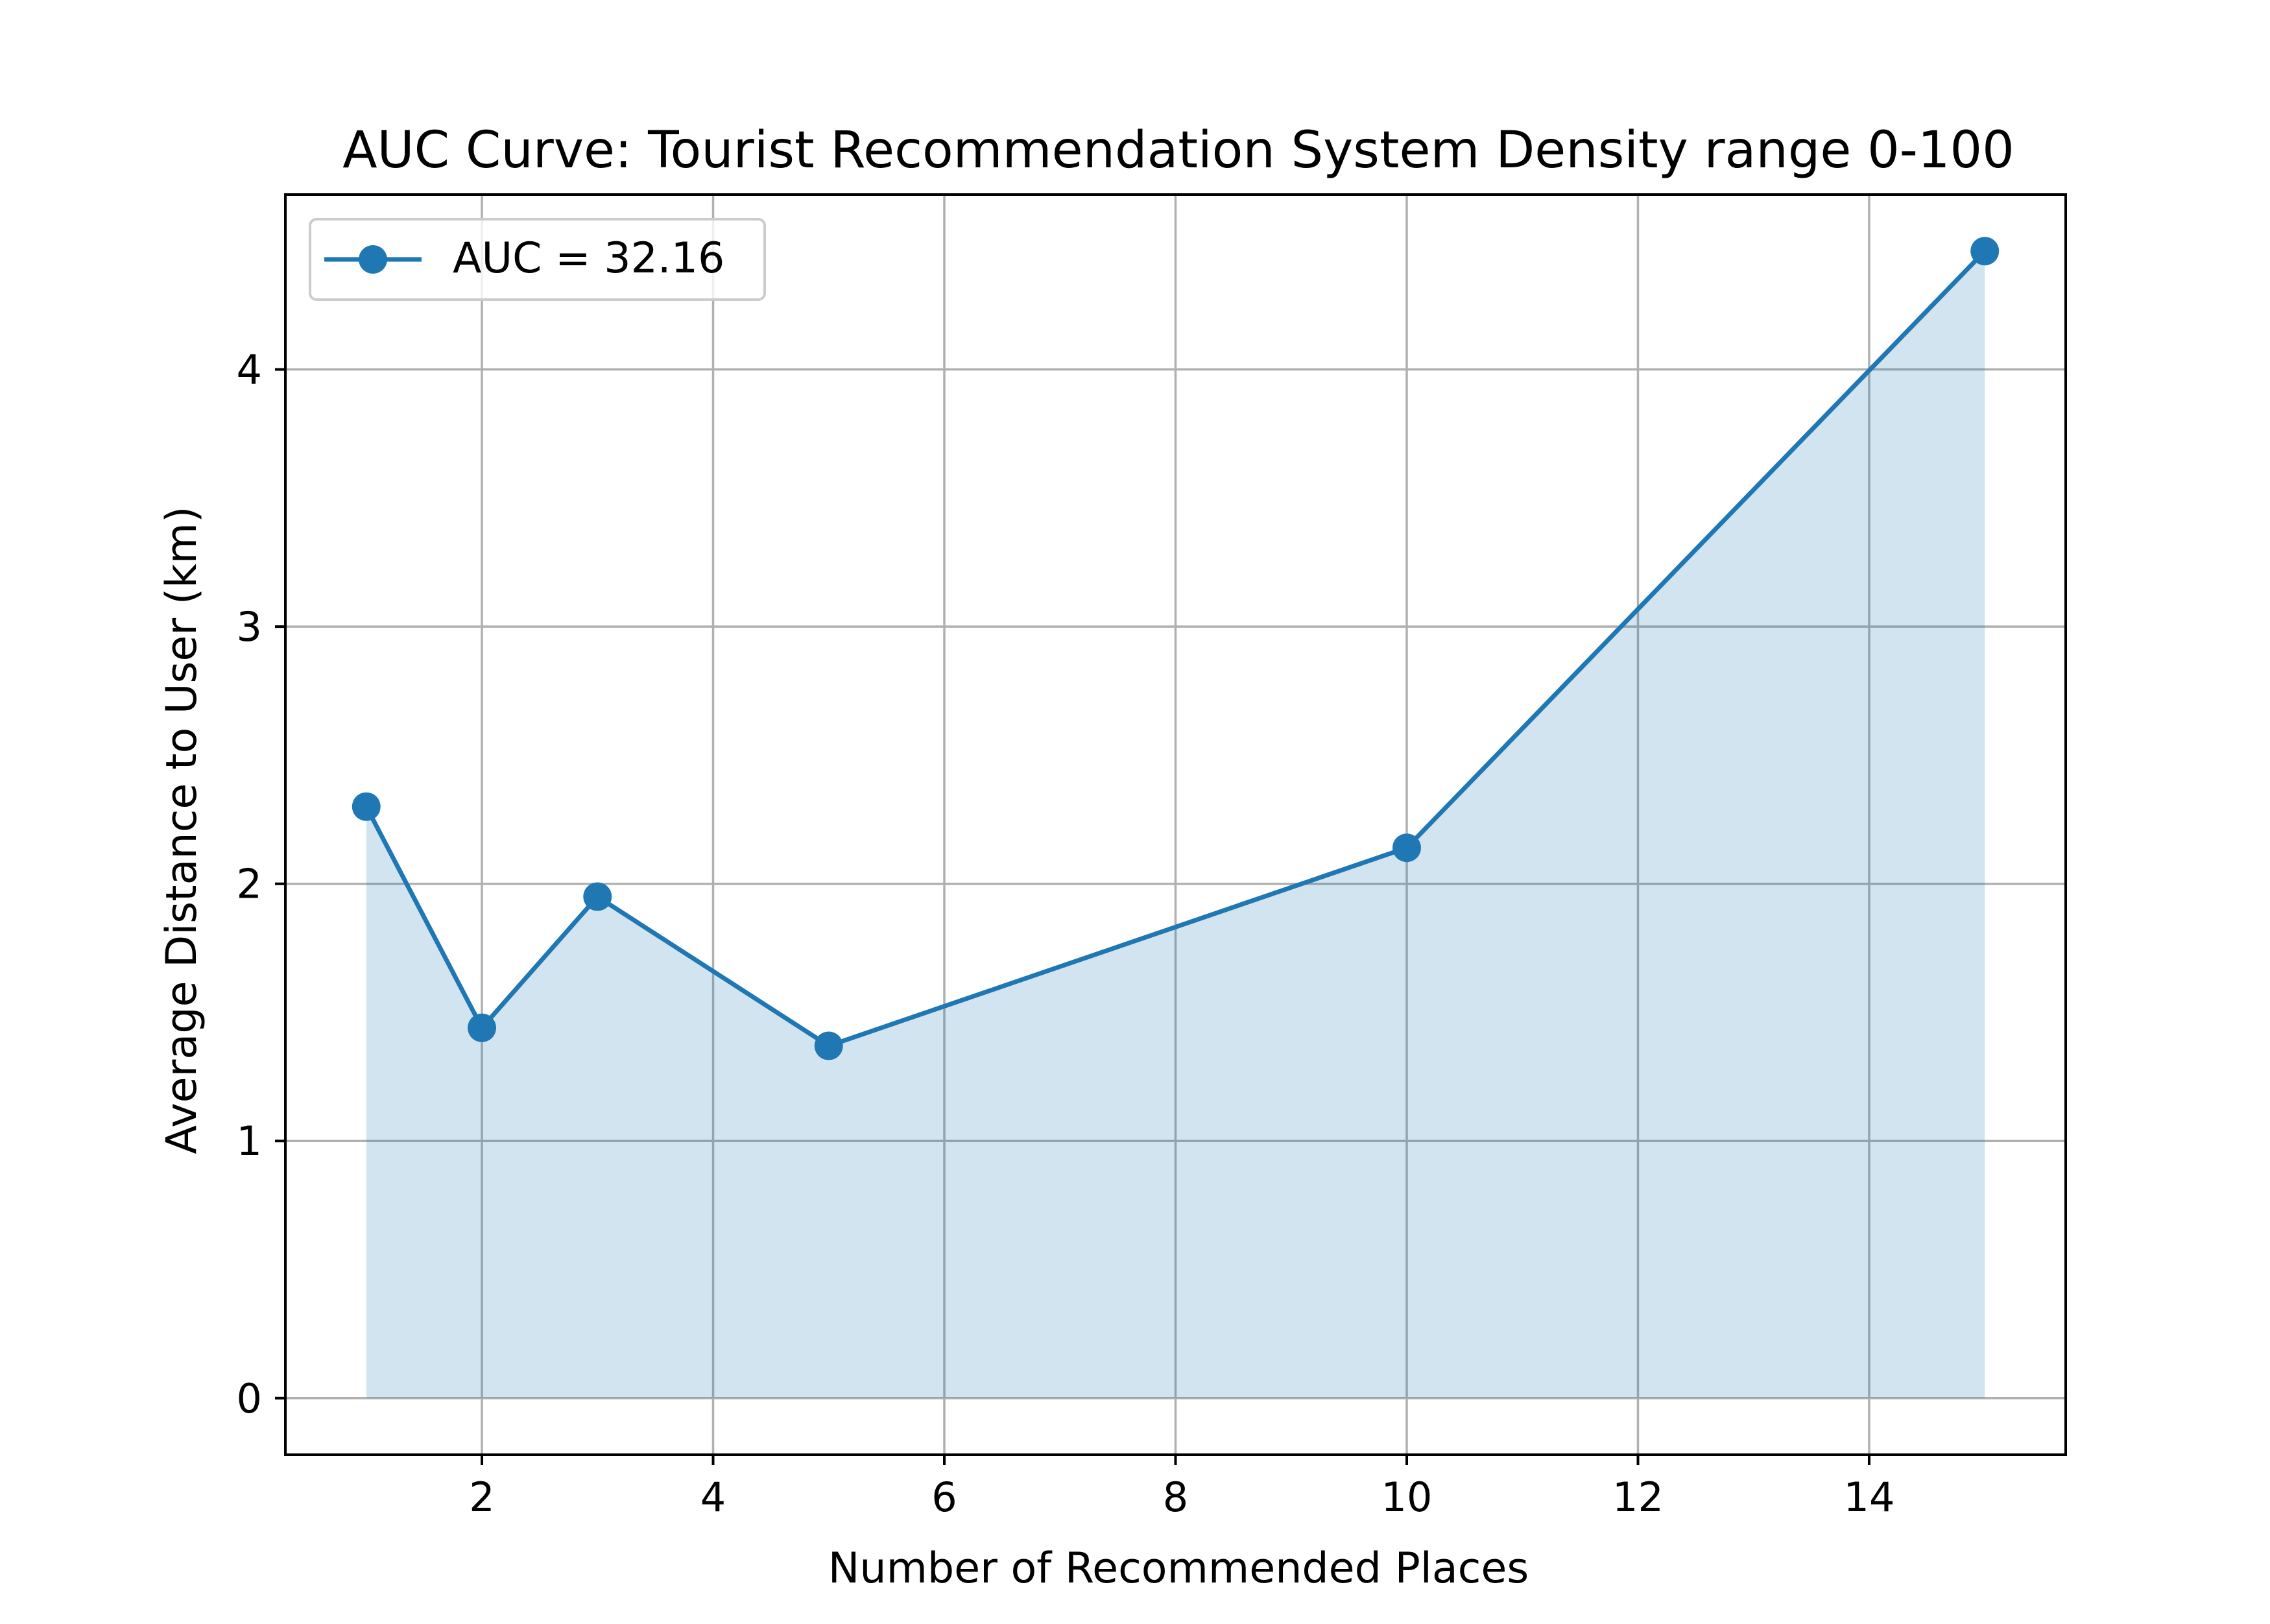 The width and height of the screenshot is (2270, 1624). I want to click on legend-marker-swatch, so click(373, 259).